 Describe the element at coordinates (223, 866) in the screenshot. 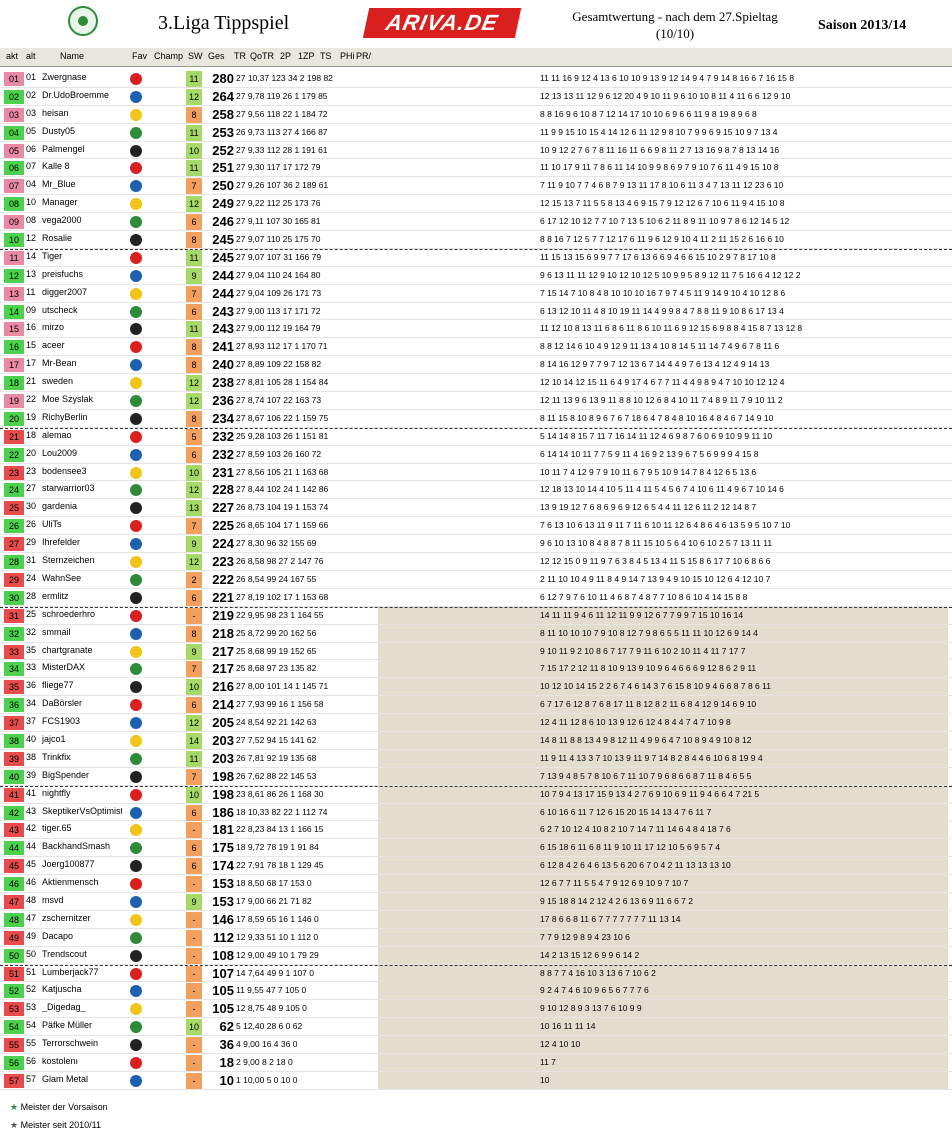

I see `total-points: 174` at that location.